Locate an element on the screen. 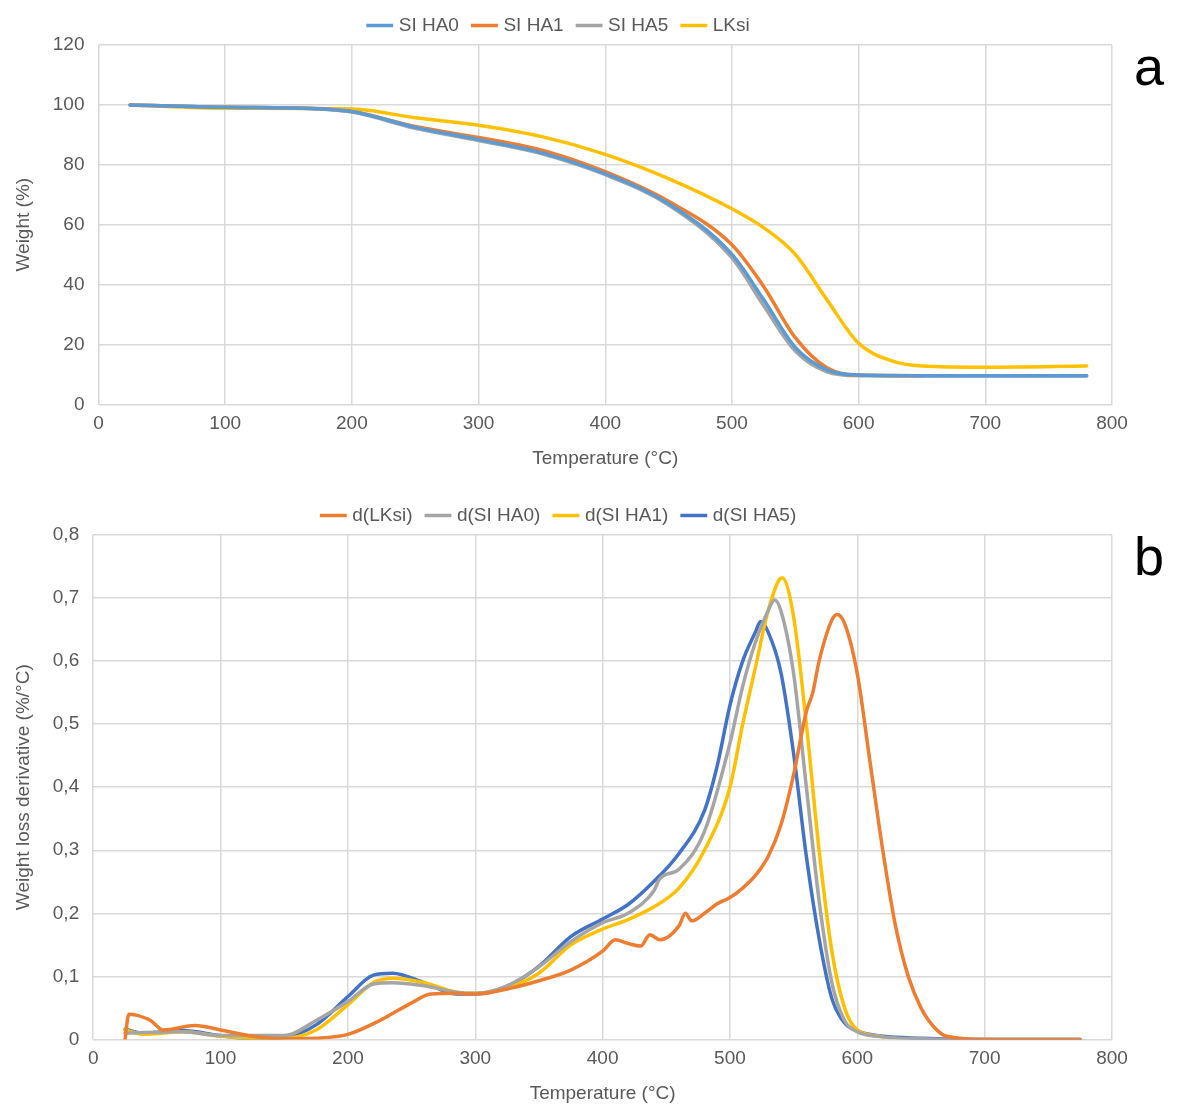 Image resolution: width=1192 pixels, height=1115 pixels. y-tick-label: 100 is located at coordinates (68, 104).